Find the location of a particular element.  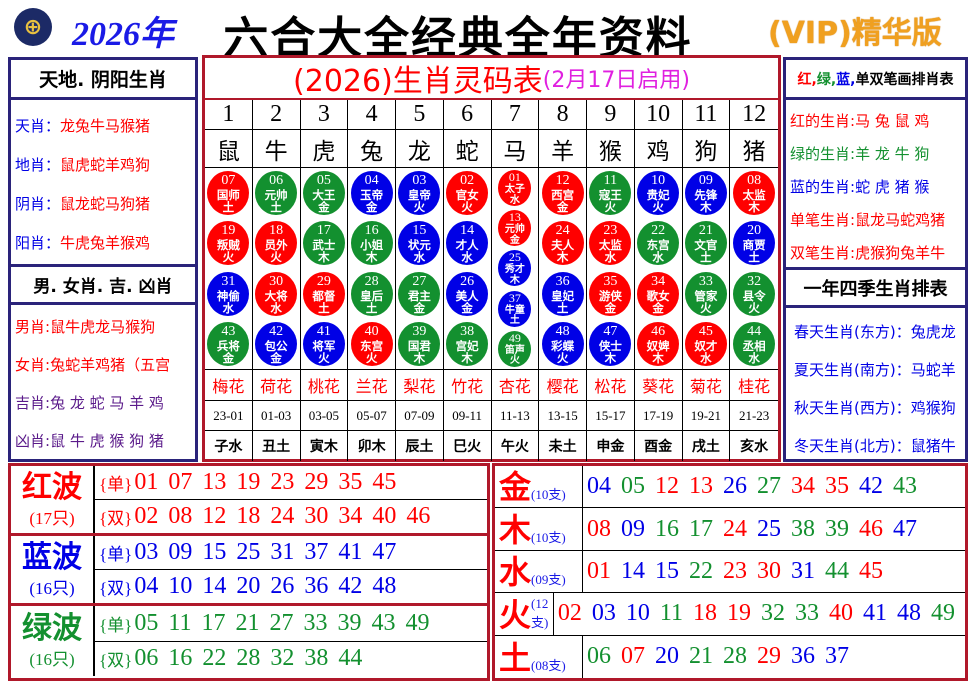

ball-title: 皇后 is located at coordinates (372, 295).